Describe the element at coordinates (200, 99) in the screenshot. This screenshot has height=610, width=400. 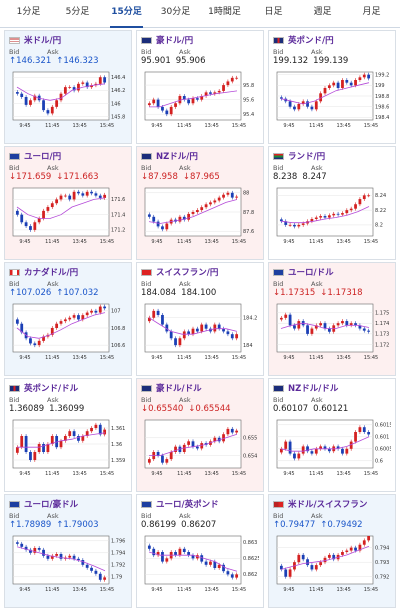
I see `price-chart: 95.8 95.6 95.4 9:45 11:45 13:45 15:45` at that location.